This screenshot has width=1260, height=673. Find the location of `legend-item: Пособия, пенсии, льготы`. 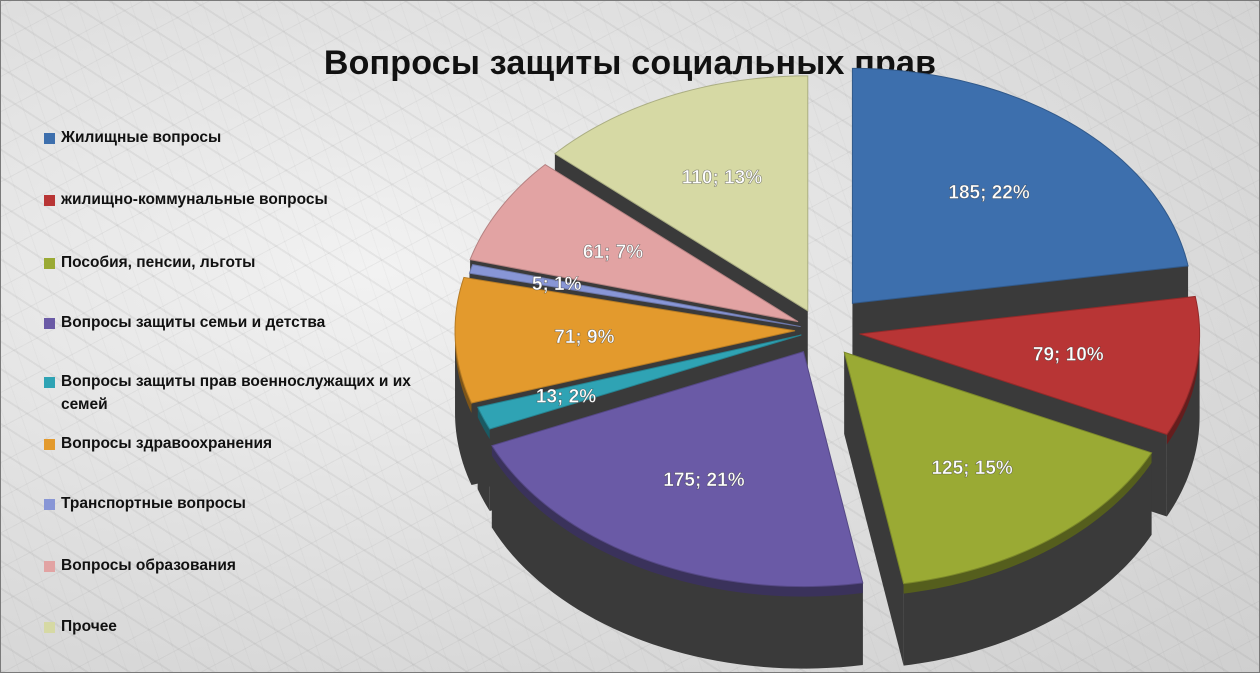

legend-item: Пособия, пенсии, льготы is located at coordinates (244, 262).